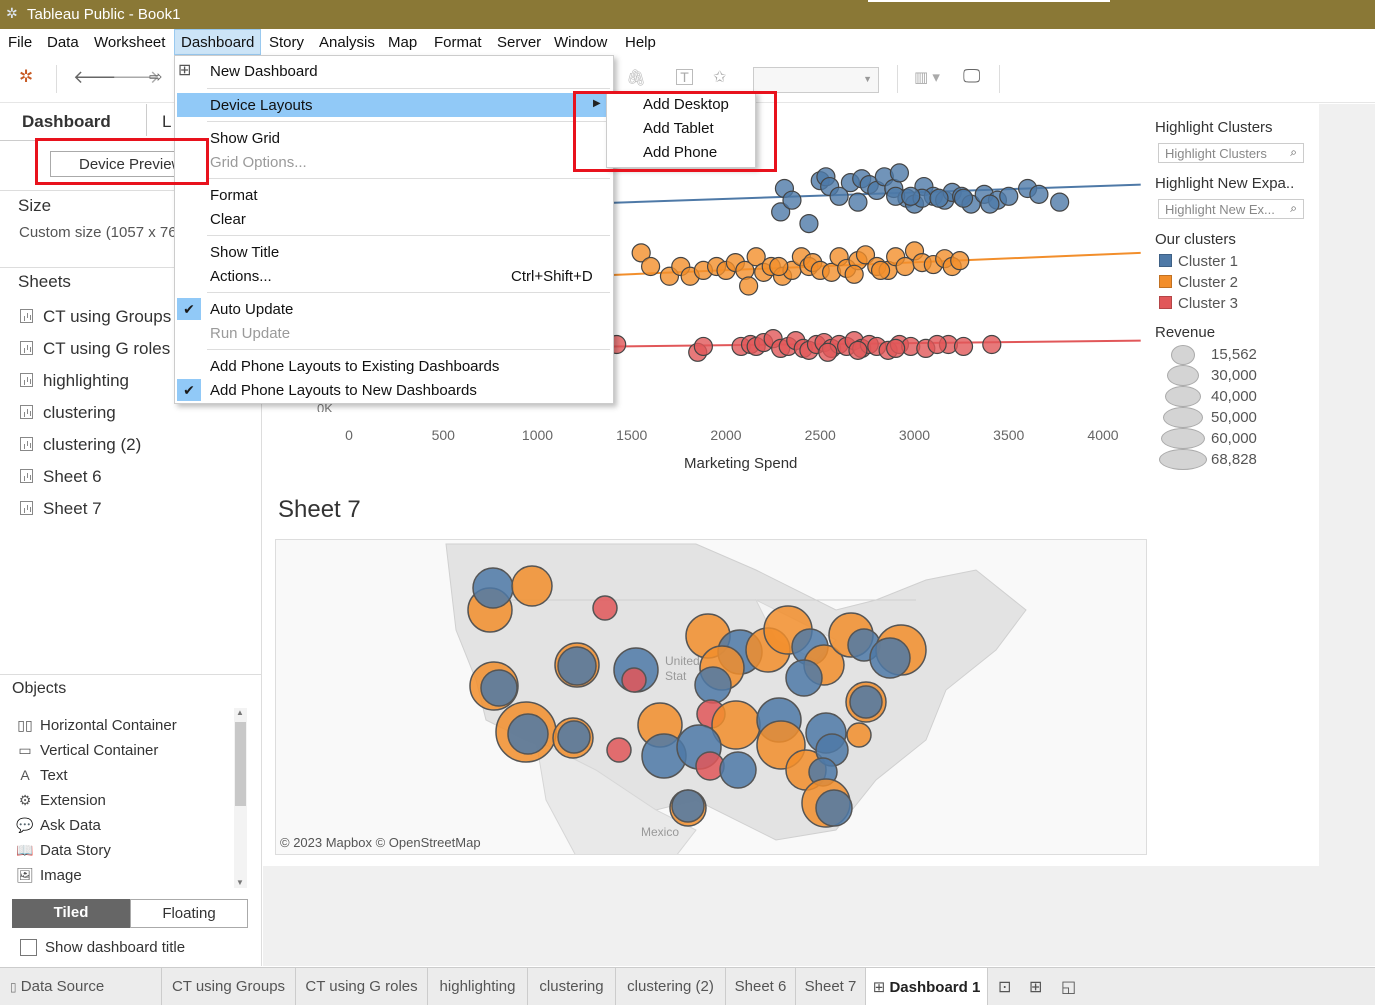  Describe the element at coordinates (63, 850) in the screenshot. I see `object-data-story: 📖 Data Story` at that location.